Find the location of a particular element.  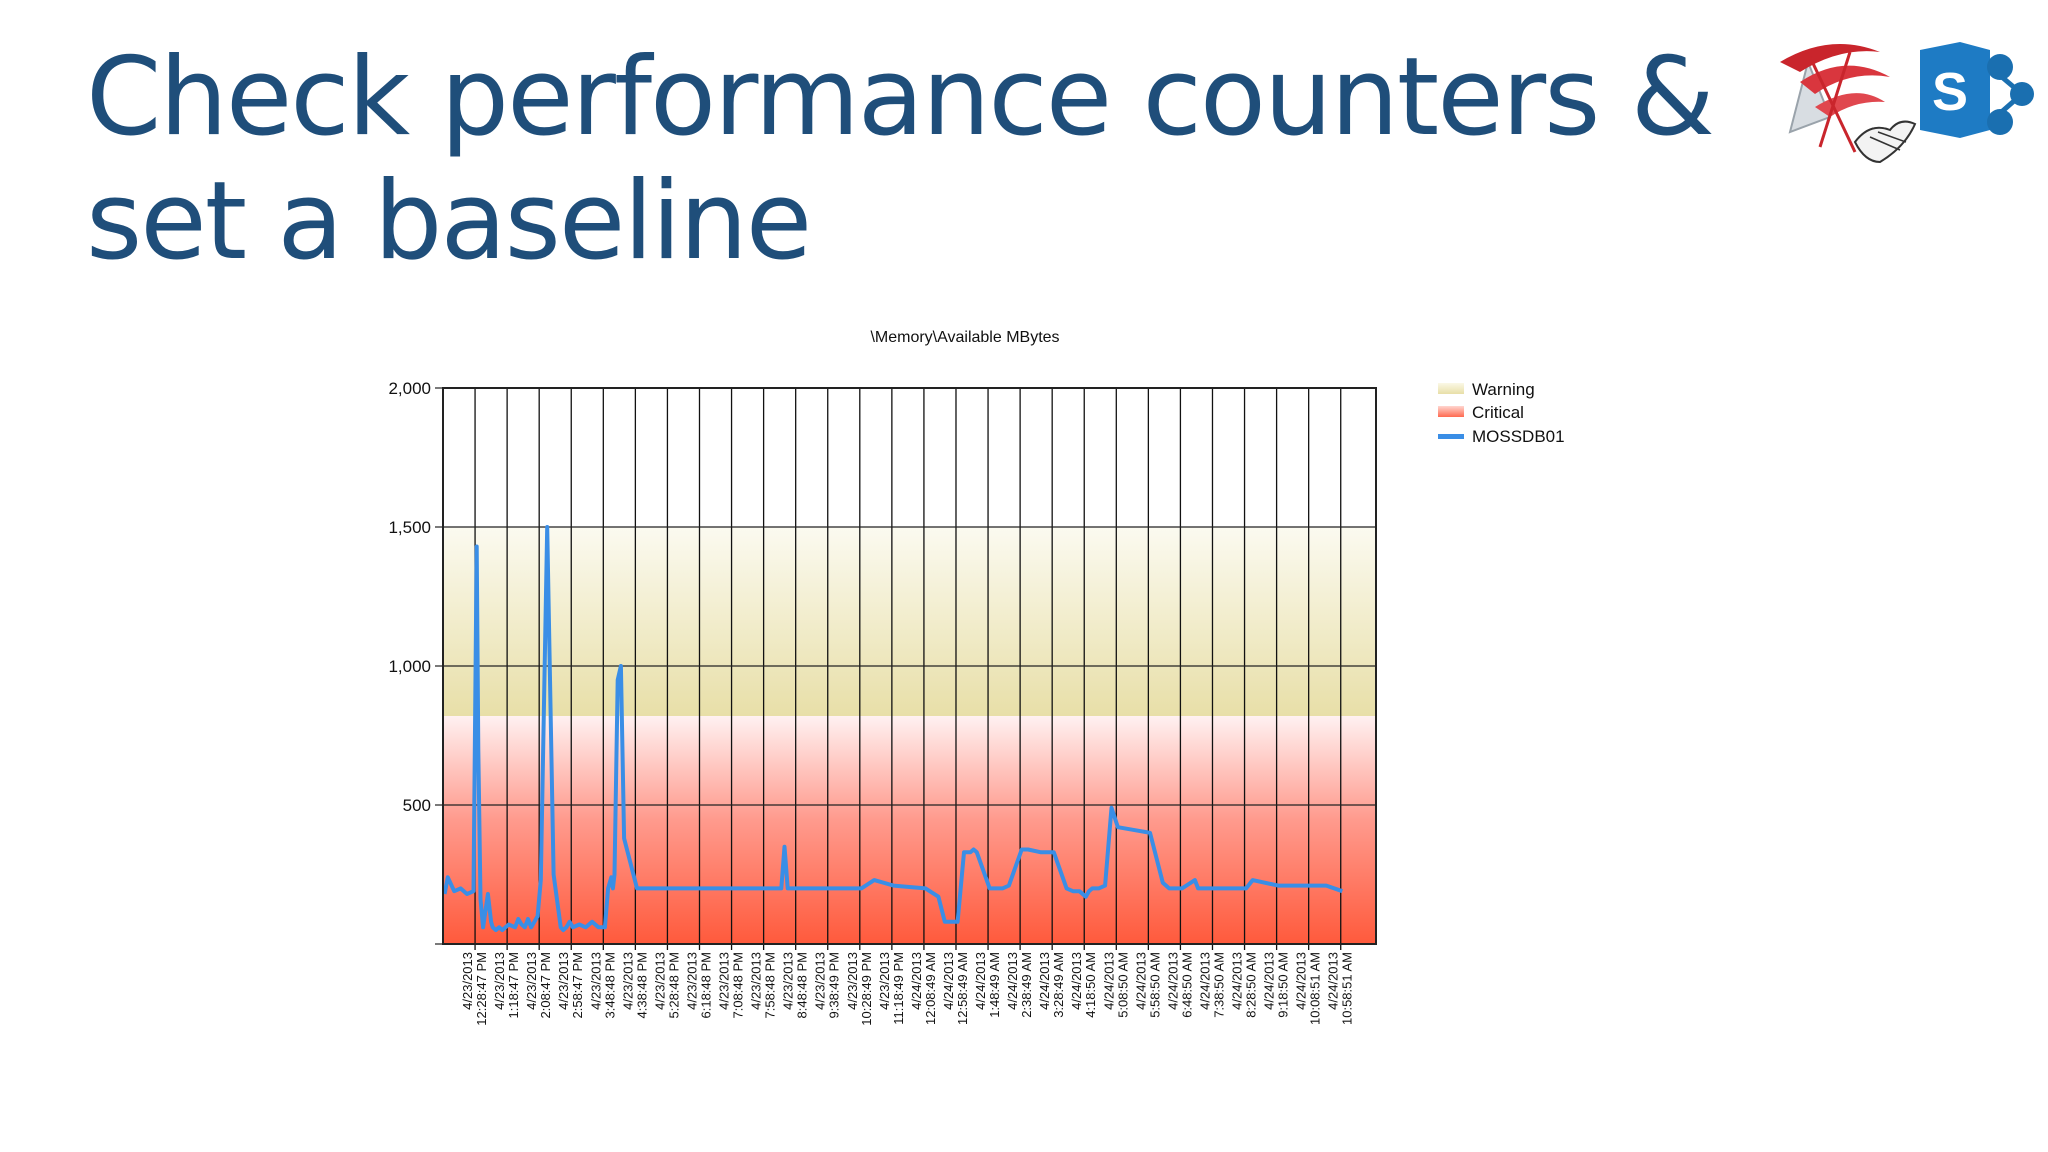

x-tick-label: 9:18:50 AM is located at coordinates (1283, 985).